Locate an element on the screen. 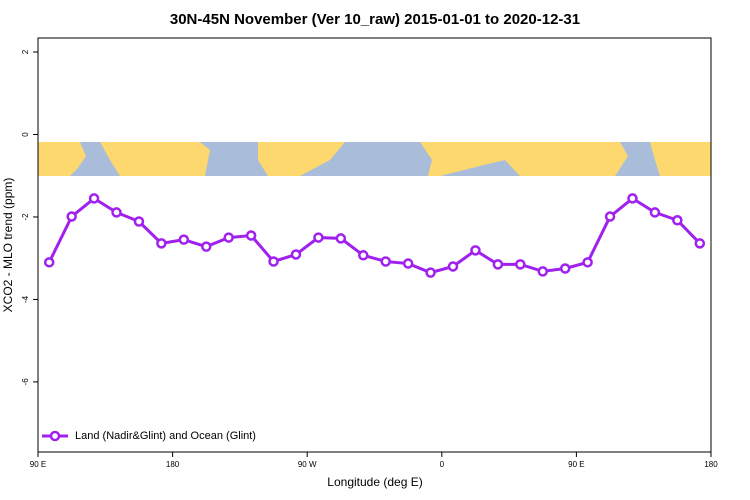  y-tick-label: 2 is located at coordinates (25, 51).